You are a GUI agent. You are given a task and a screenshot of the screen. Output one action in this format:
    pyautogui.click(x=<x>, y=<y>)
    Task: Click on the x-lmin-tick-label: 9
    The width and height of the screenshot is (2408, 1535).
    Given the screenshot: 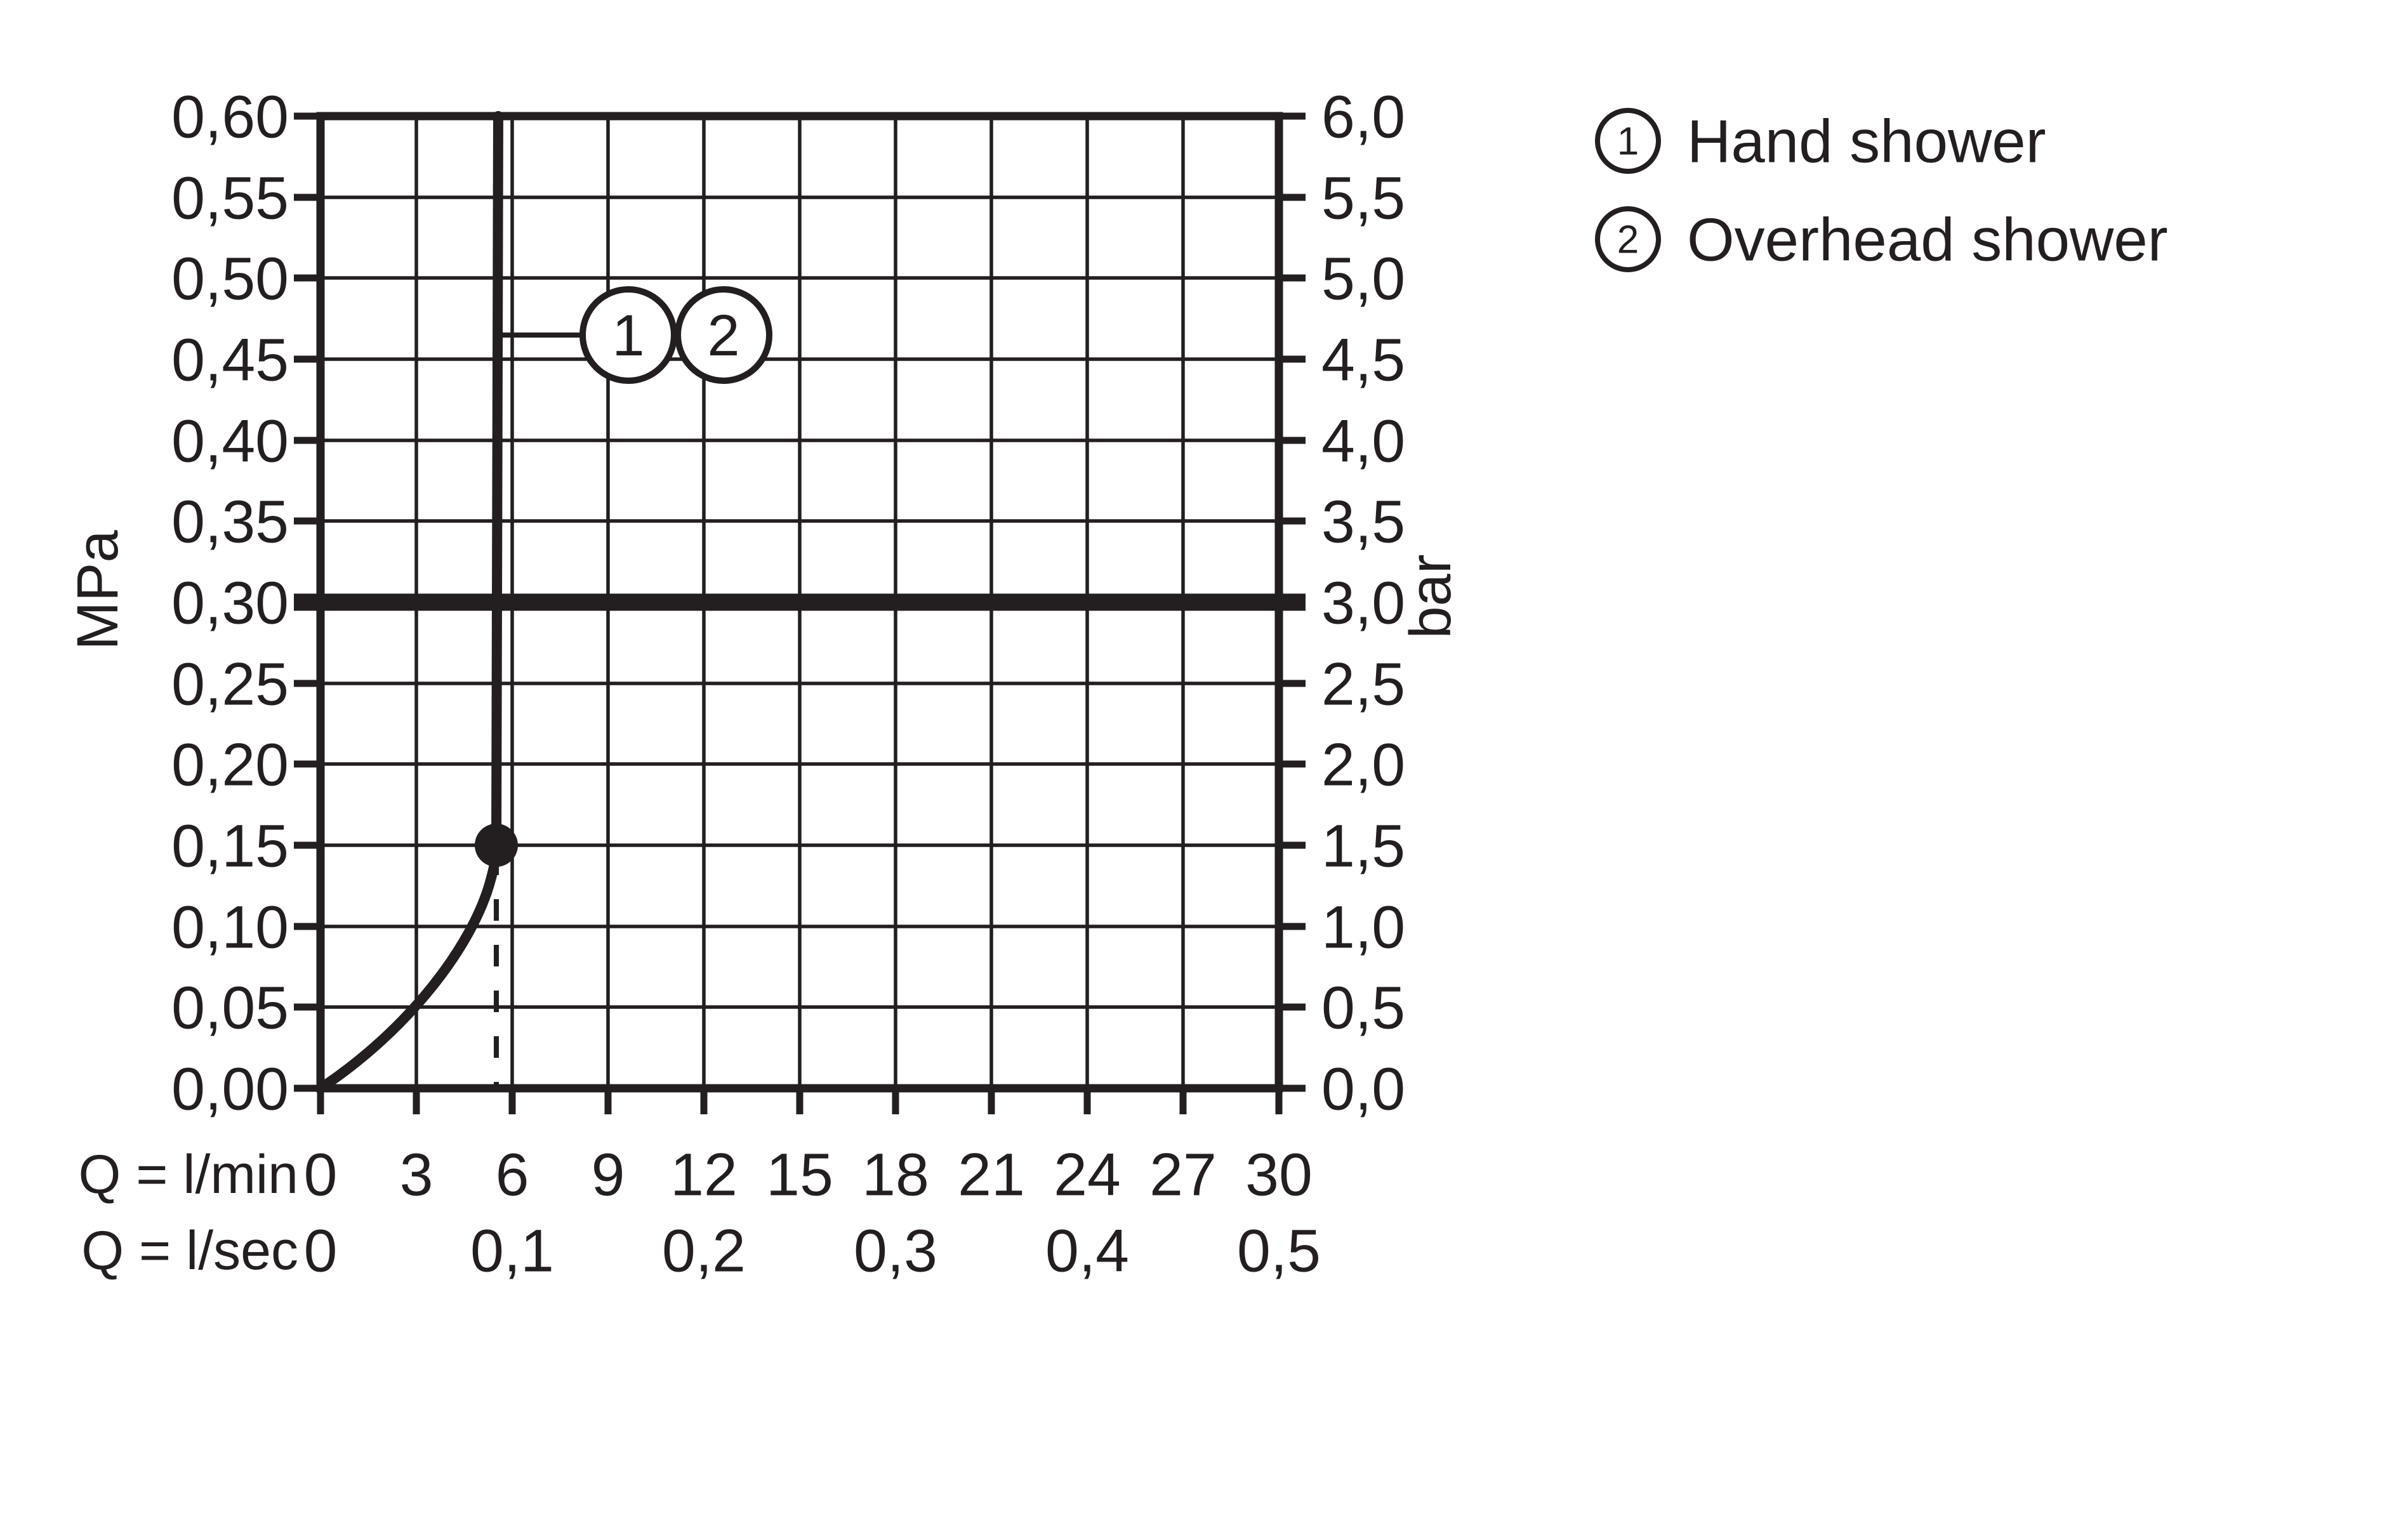 What is the action you would take?
    pyautogui.click(x=608, y=1174)
    